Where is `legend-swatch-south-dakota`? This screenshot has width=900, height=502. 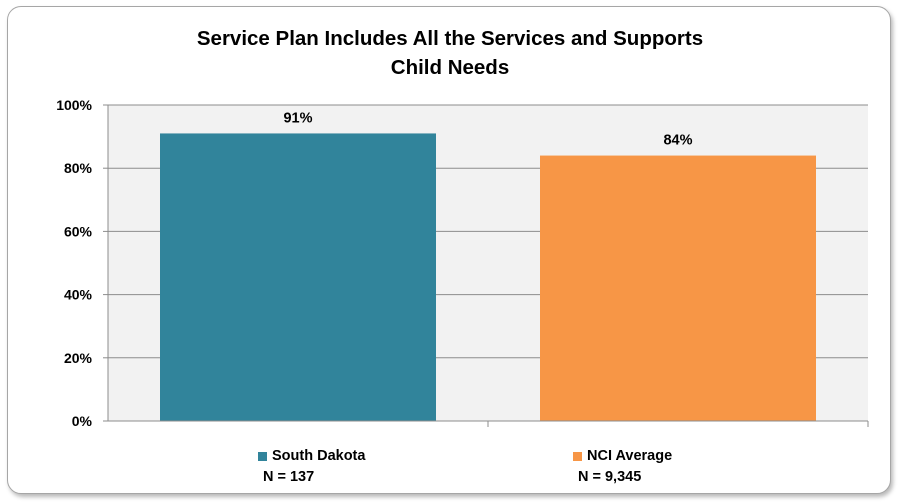
legend-swatch-south-dakota is located at coordinates (262, 456).